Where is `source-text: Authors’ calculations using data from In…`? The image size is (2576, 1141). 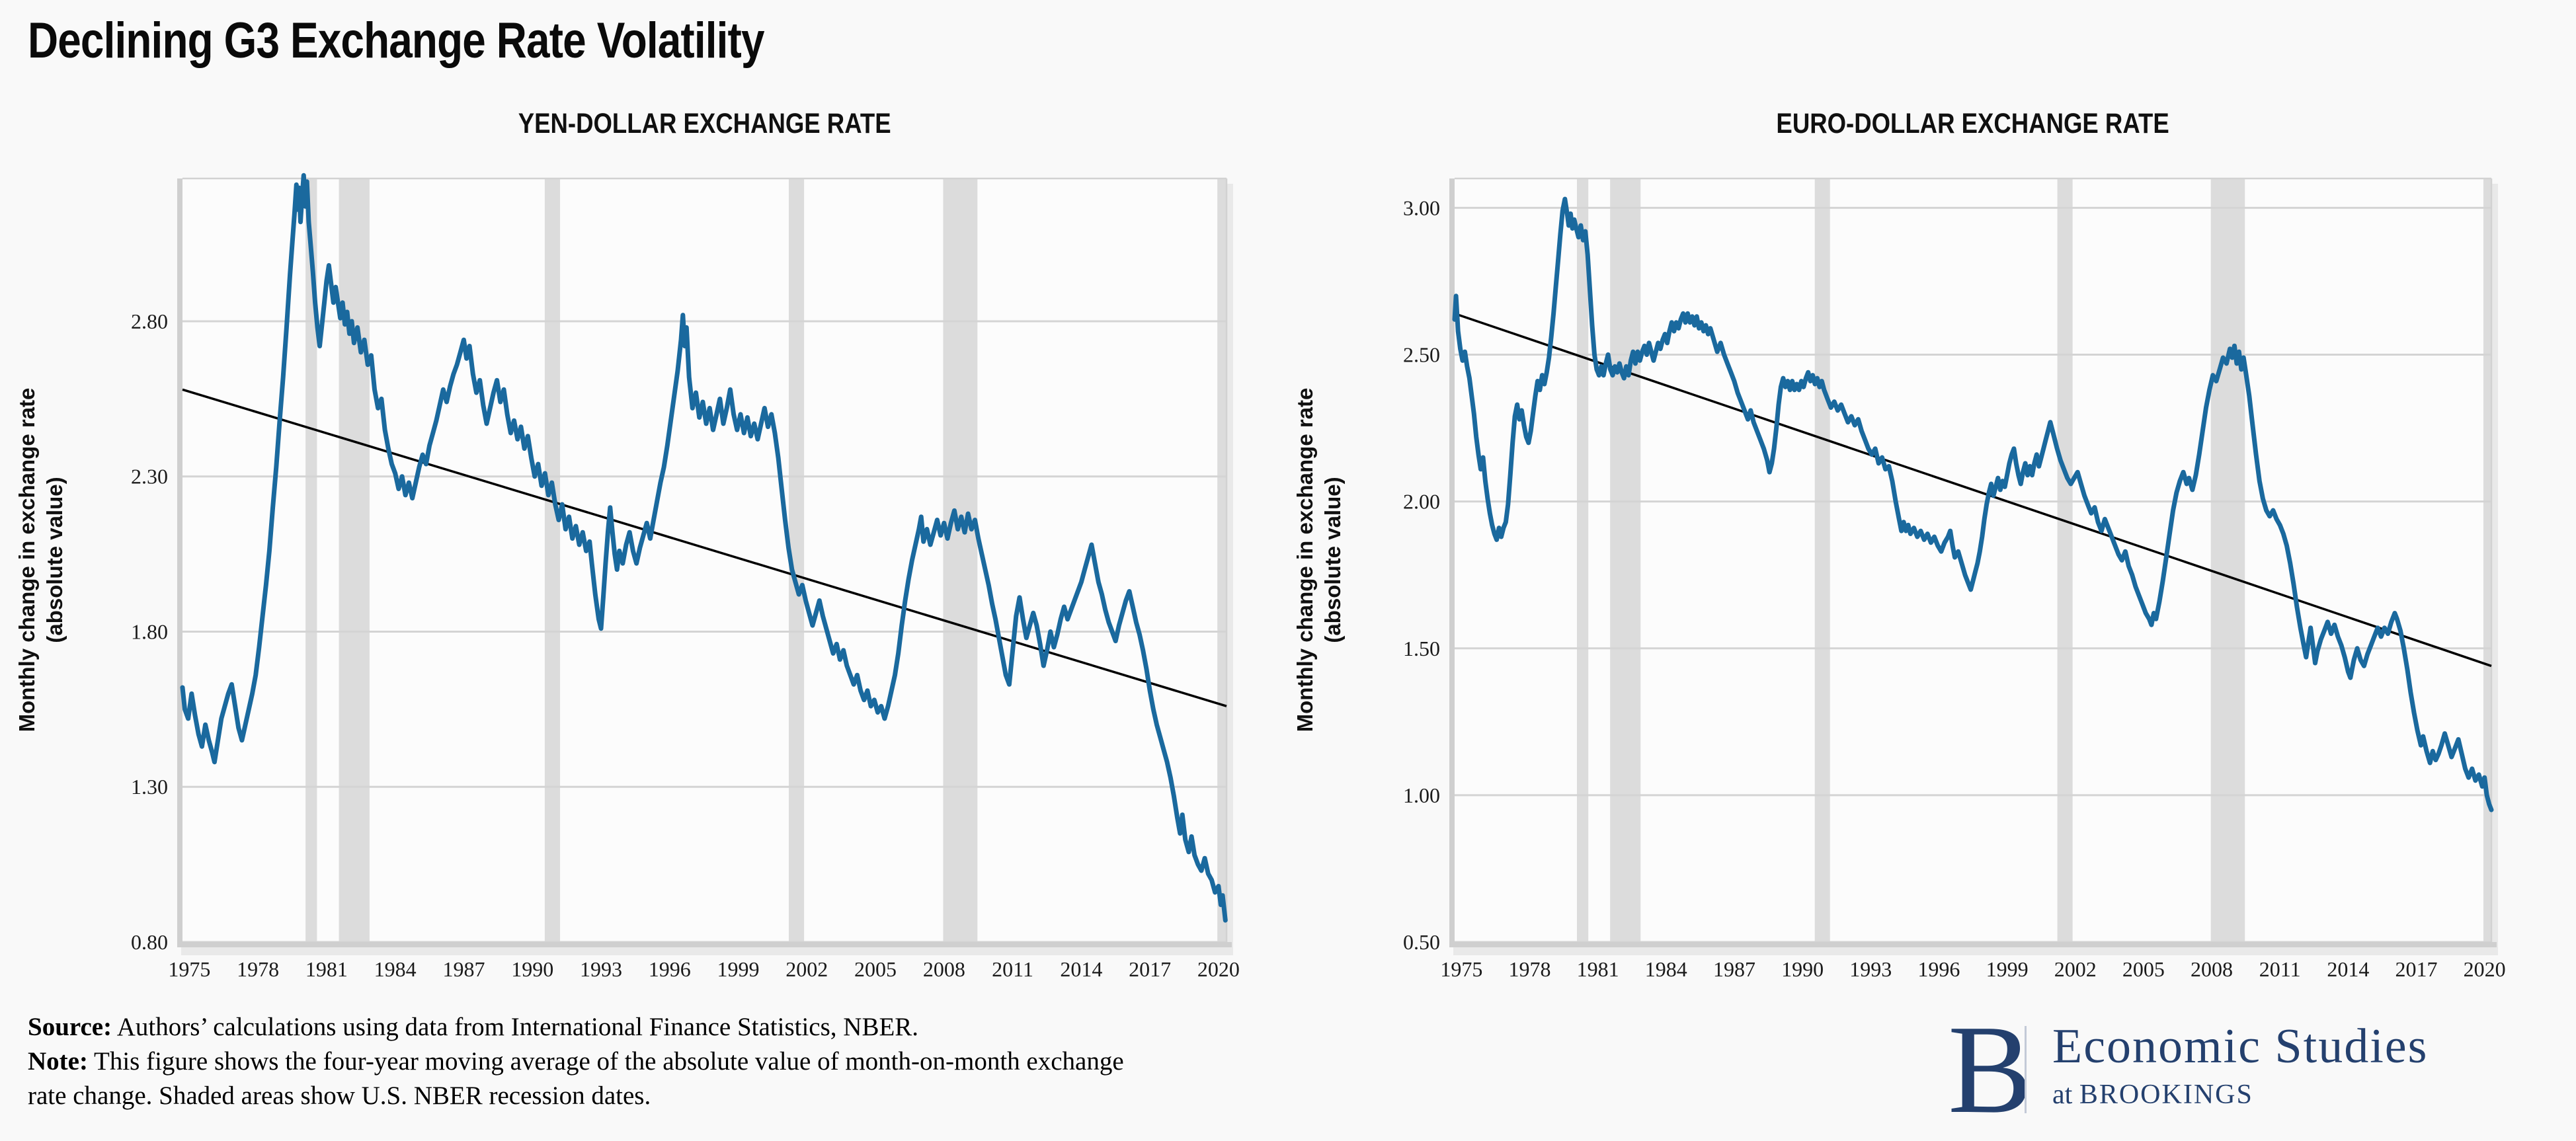 source-text: Authors’ calculations using data from In… is located at coordinates (517, 1027).